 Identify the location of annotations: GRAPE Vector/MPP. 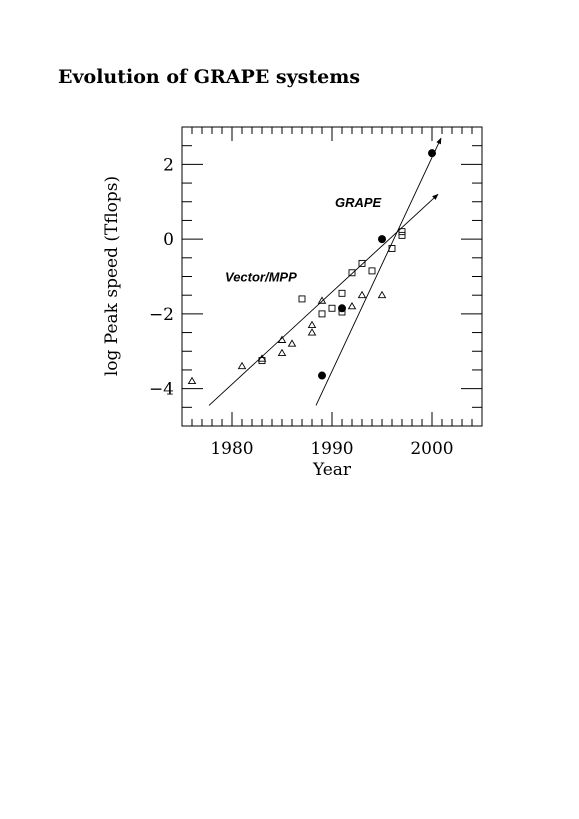
(303, 240).